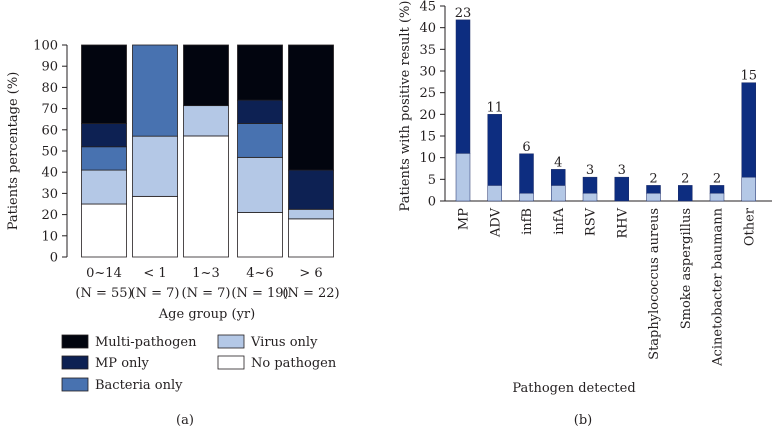 The image size is (773, 430). Describe the element at coordinates (260, 235) in the screenshot. I see `panel-a-bar-4-6-no-pathogen` at that location.